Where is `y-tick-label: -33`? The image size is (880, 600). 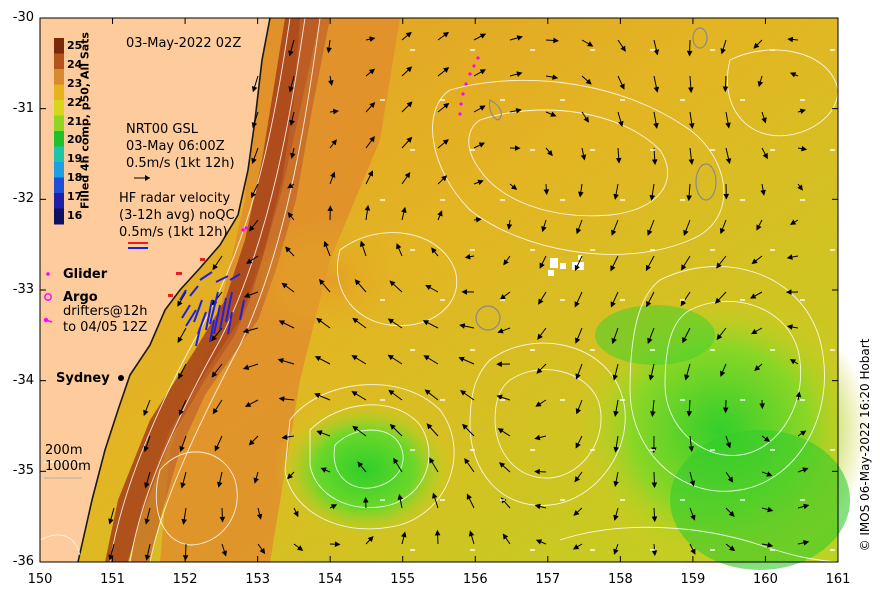
y-tick-label: -33 is located at coordinates (23, 289).